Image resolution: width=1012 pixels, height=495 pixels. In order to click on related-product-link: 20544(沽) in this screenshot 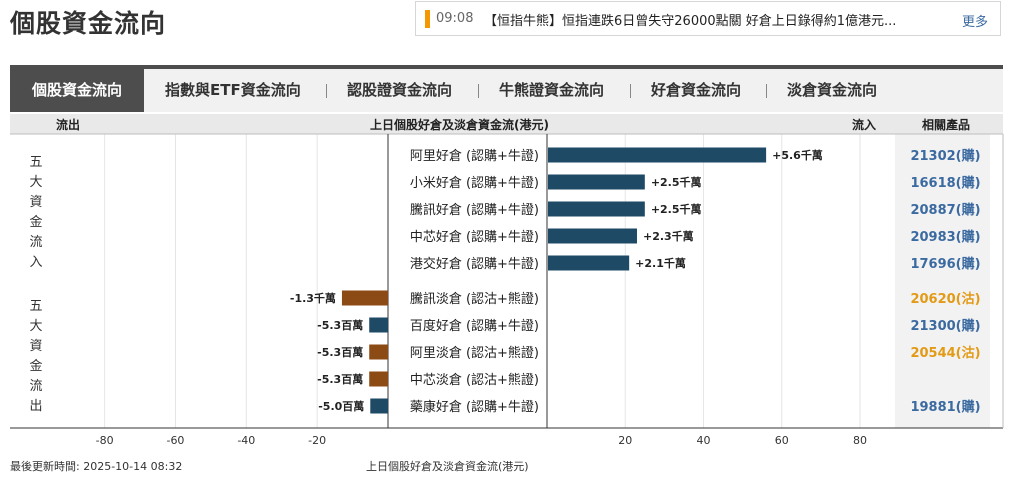, I will do `click(945, 353)`.